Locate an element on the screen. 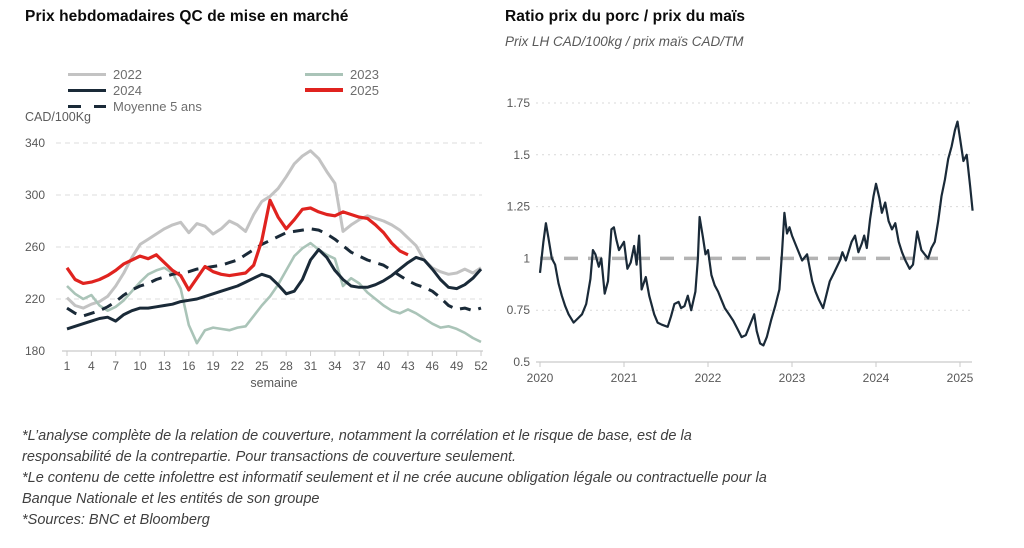  legend-label: 2023 is located at coordinates (364, 74).